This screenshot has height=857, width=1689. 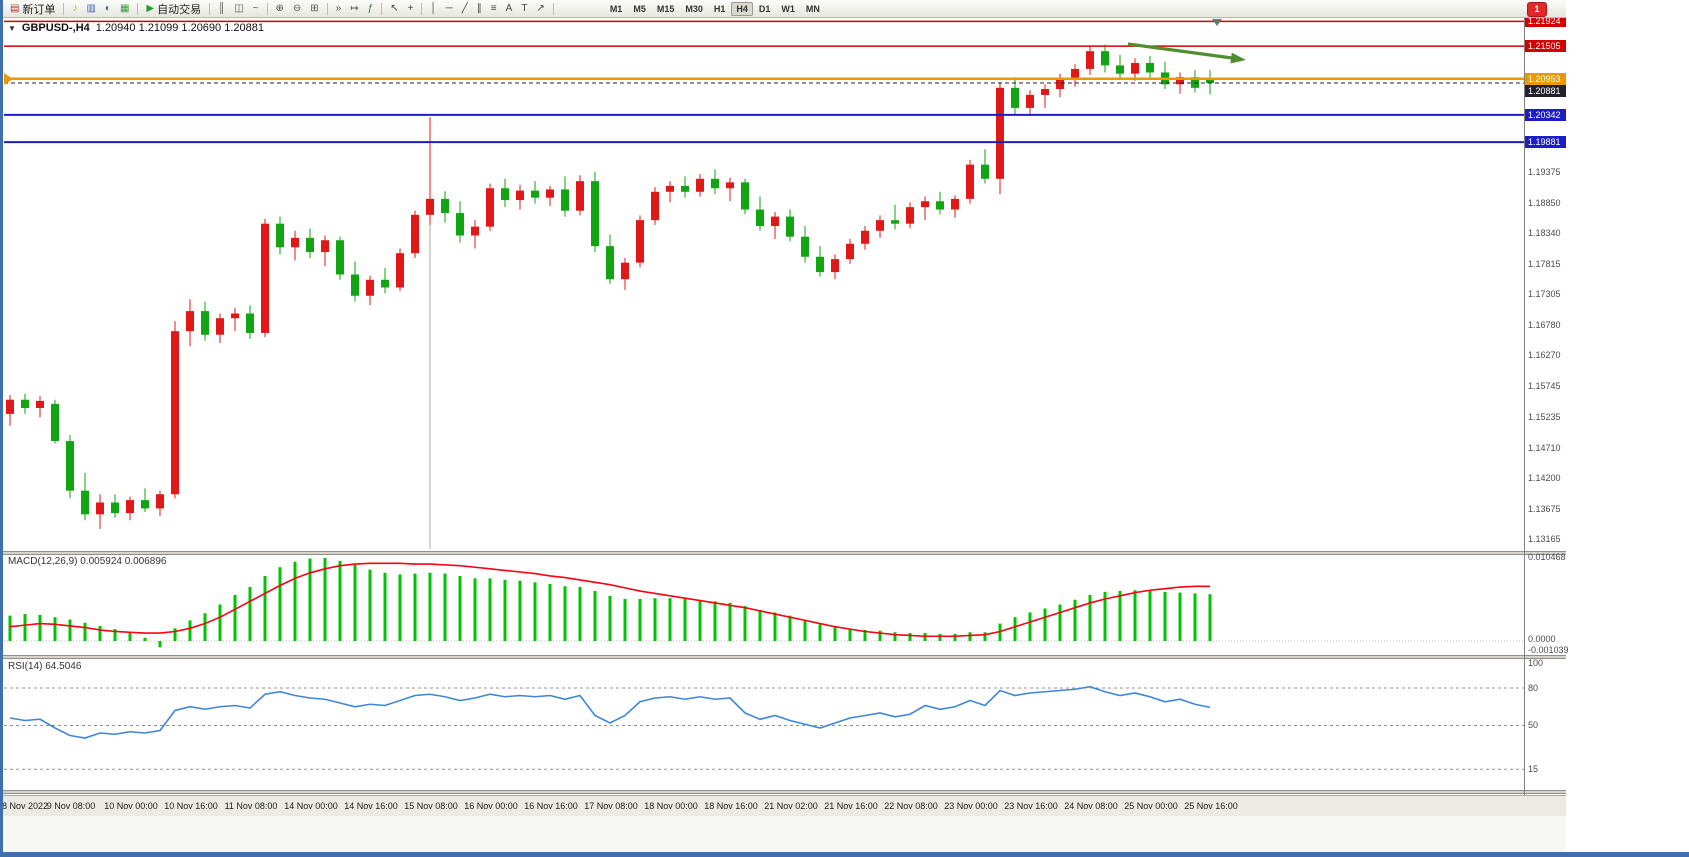 What do you see at coordinates (742, 8) in the screenshot?
I see `timeframe-h4-button: H4` at bounding box center [742, 8].